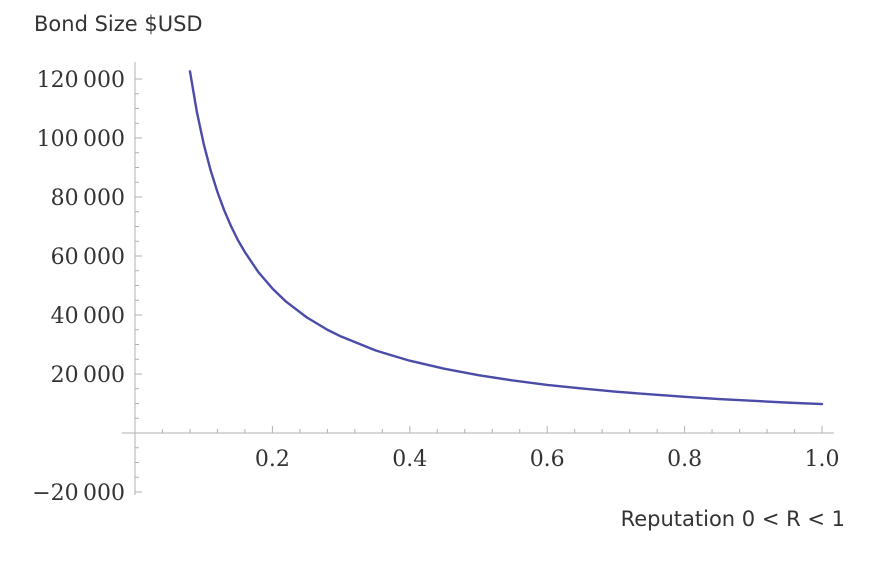  I want to click on y-tick-label: 100 000, so click(81, 139).